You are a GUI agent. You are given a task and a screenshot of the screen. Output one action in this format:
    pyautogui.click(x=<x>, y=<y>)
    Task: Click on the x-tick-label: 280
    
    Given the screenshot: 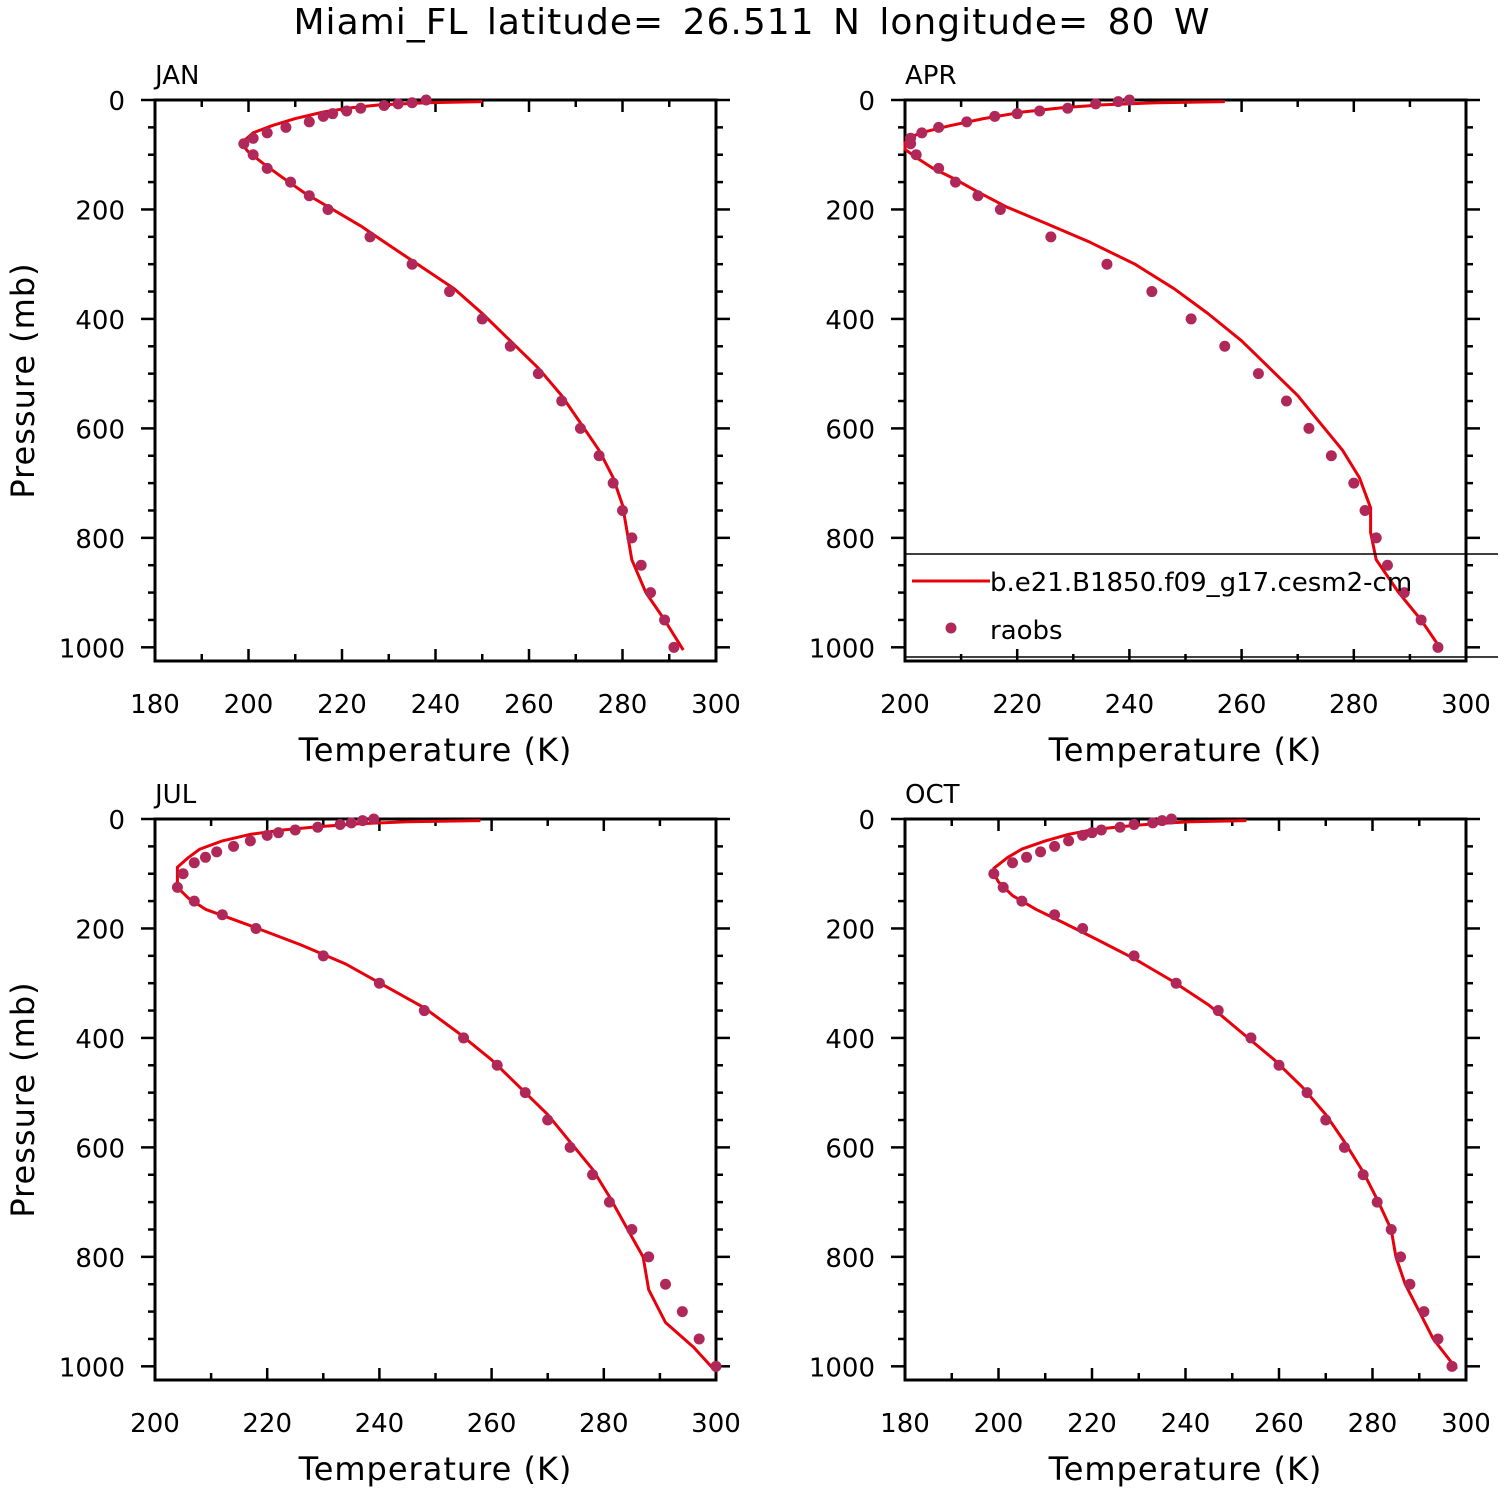 What is the action you would take?
    pyautogui.click(x=604, y=1424)
    